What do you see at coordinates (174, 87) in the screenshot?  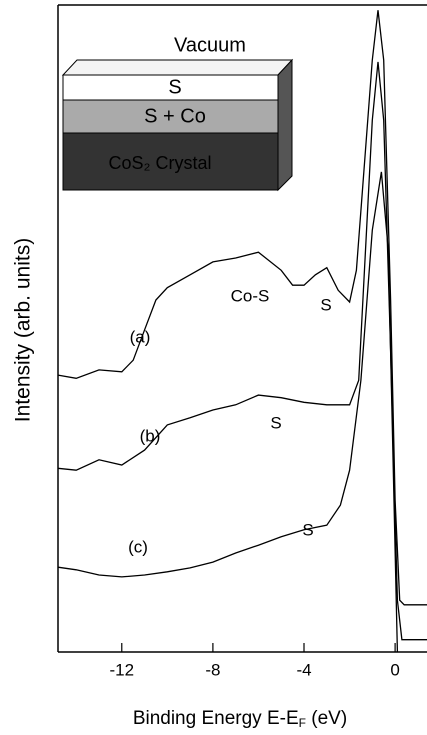 I see `inset-layer-label: S` at bounding box center [174, 87].